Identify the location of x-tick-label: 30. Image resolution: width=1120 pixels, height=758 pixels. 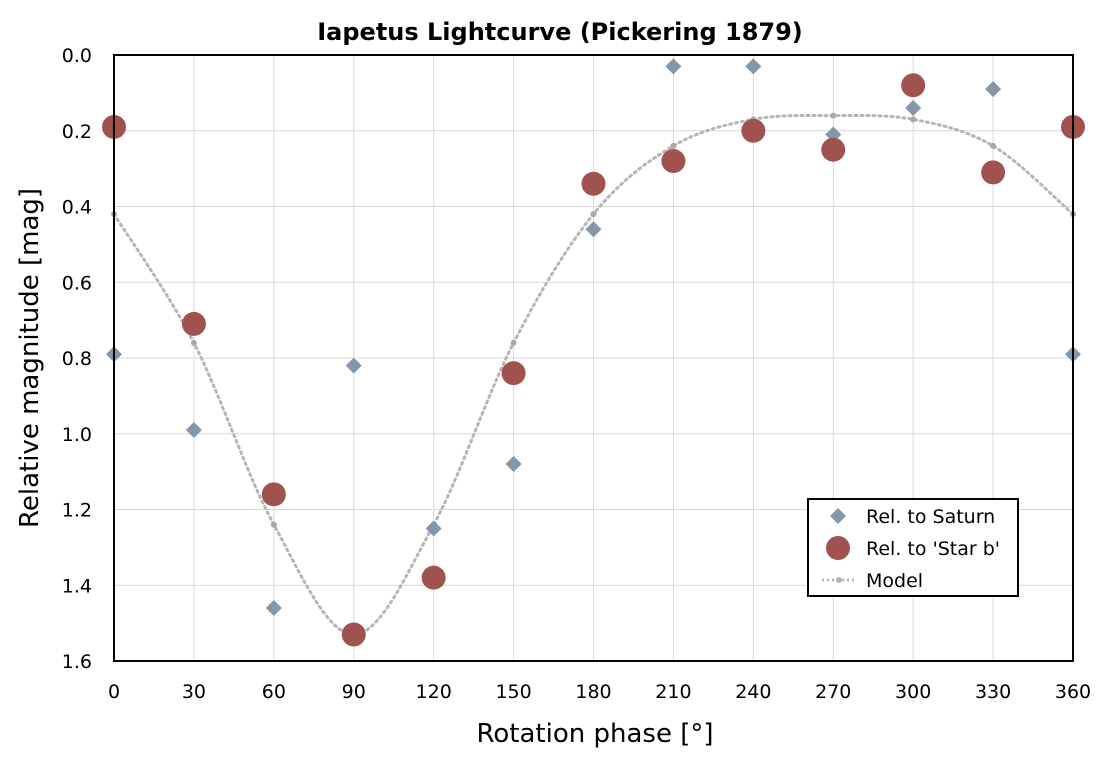
(194, 692).